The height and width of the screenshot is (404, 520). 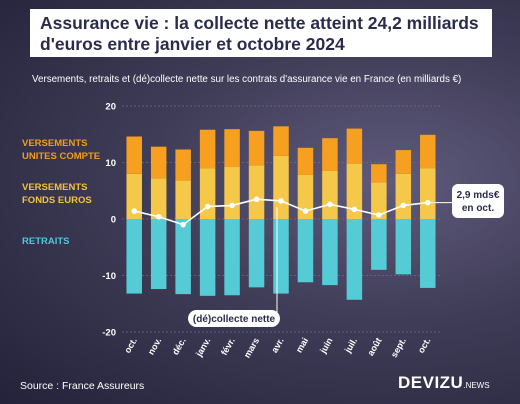 I want to click on x-tick-label: mars, so click(x=251, y=348).